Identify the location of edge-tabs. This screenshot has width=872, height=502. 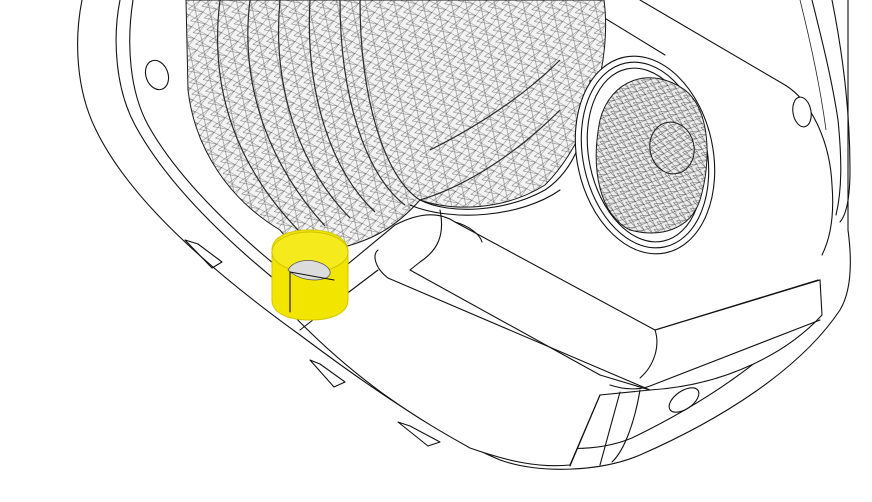
(312, 343).